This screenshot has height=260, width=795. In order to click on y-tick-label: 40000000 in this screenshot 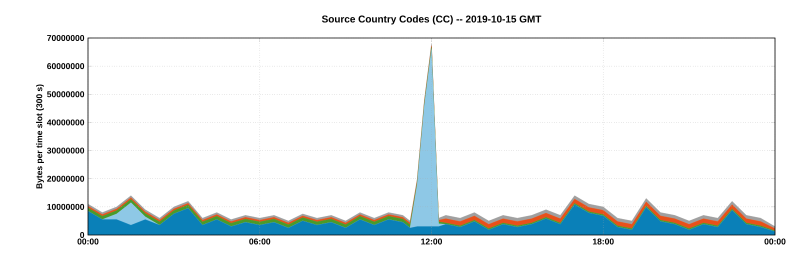, I will do `click(65, 122)`.